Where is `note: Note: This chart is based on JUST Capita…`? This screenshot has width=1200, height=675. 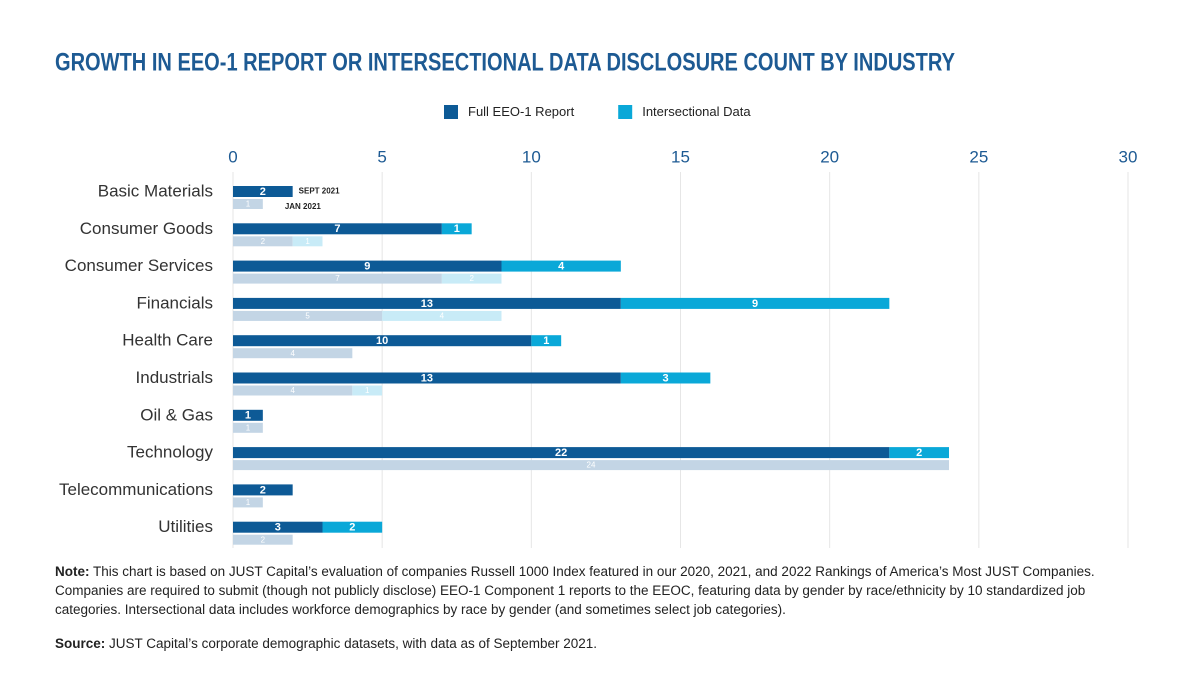
note: Note: This chart is based on JUST Capita… is located at coordinates (605, 590).